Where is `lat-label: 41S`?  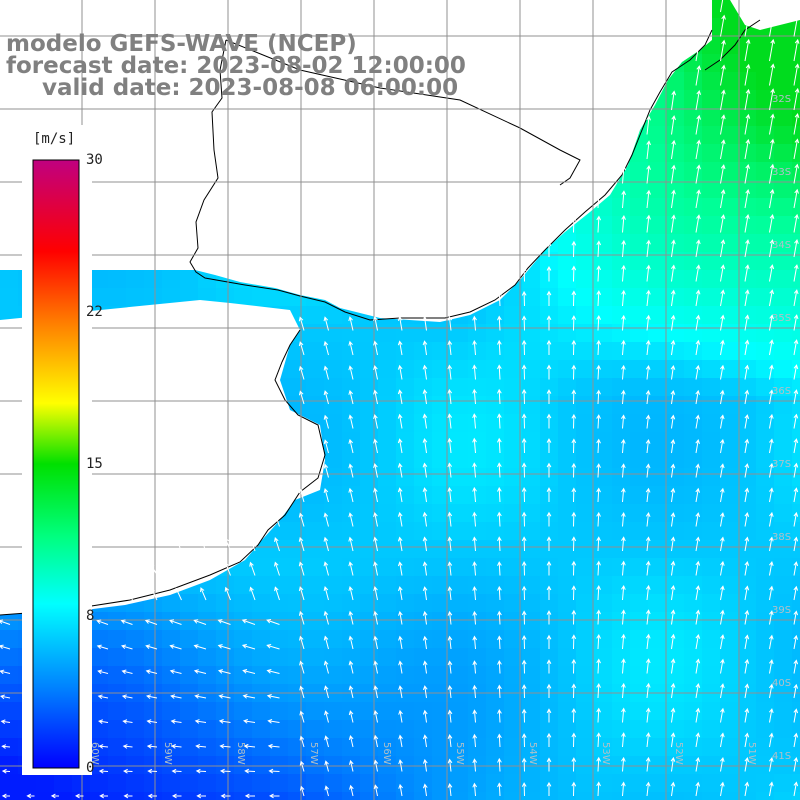
lat-label: 41S is located at coordinates (781, 756).